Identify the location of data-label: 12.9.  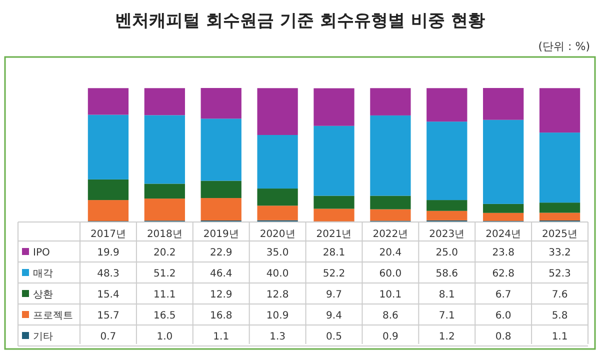
(221, 295).